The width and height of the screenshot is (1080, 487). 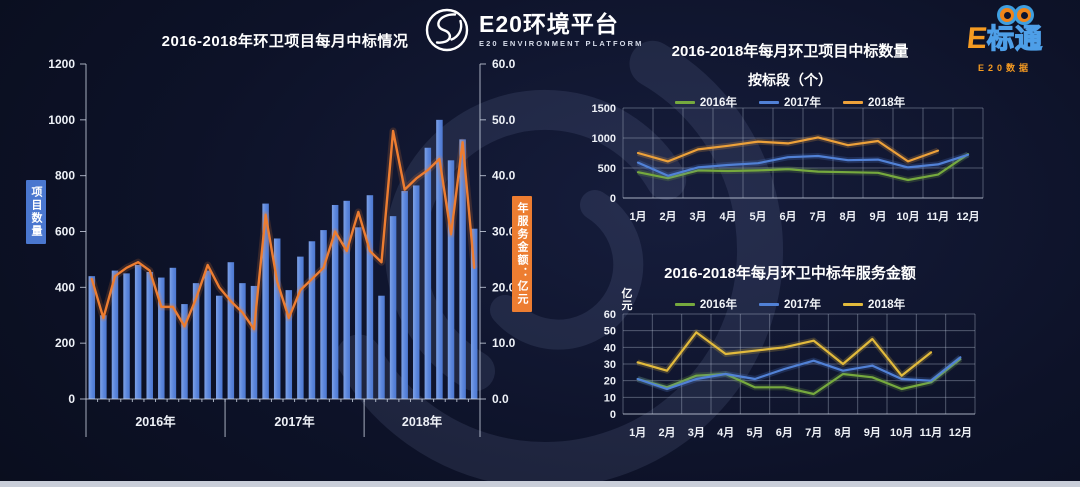 What do you see at coordinates (422, 421) in the screenshot?
I see `svg-text: 2018年` at bounding box center [422, 421].